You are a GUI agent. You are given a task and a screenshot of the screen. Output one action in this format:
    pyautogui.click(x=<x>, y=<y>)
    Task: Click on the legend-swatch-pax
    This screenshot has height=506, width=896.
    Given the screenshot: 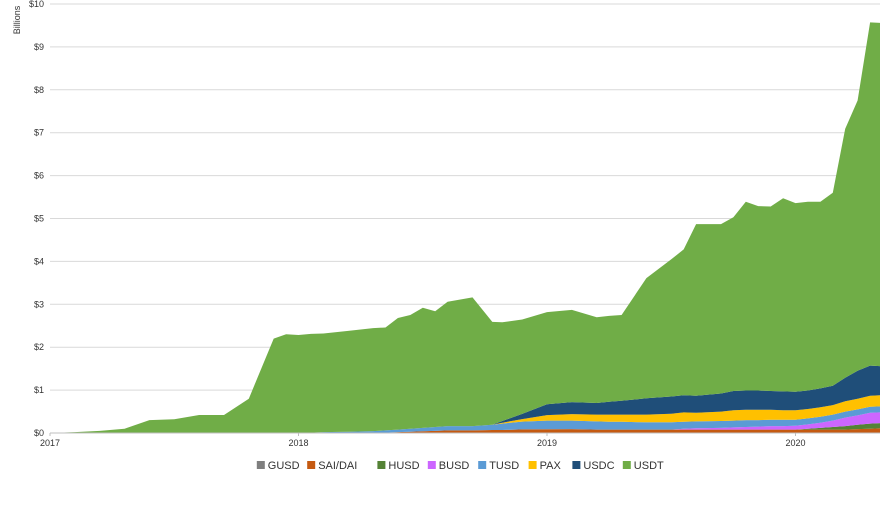 What is the action you would take?
    pyautogui.click(x=532, y=465)
    